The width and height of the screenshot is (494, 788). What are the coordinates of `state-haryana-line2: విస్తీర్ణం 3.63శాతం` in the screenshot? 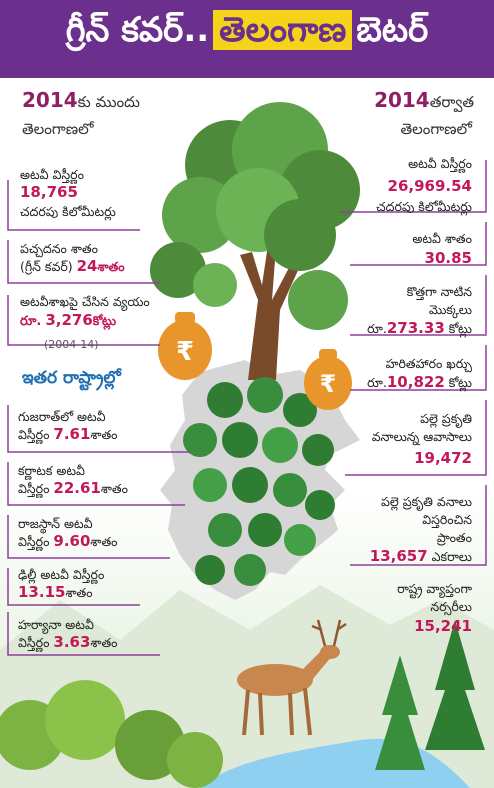 It's located at (68, 642).